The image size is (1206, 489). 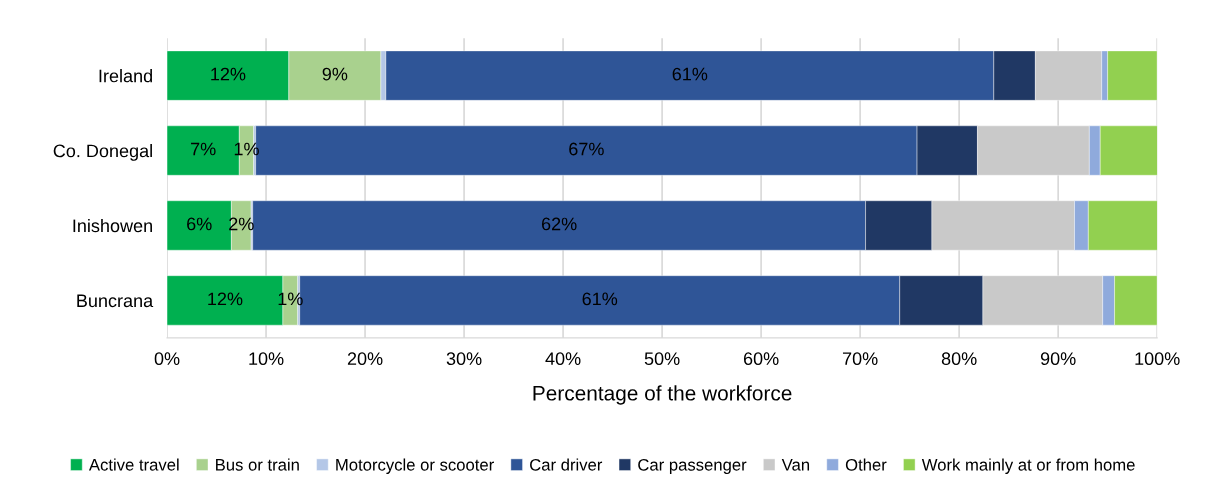 What do you see at coordinates (662, 395) in the screenshot?
I see `x-axis-title: Percentage of the workforce` at bounding box center [662, 395].